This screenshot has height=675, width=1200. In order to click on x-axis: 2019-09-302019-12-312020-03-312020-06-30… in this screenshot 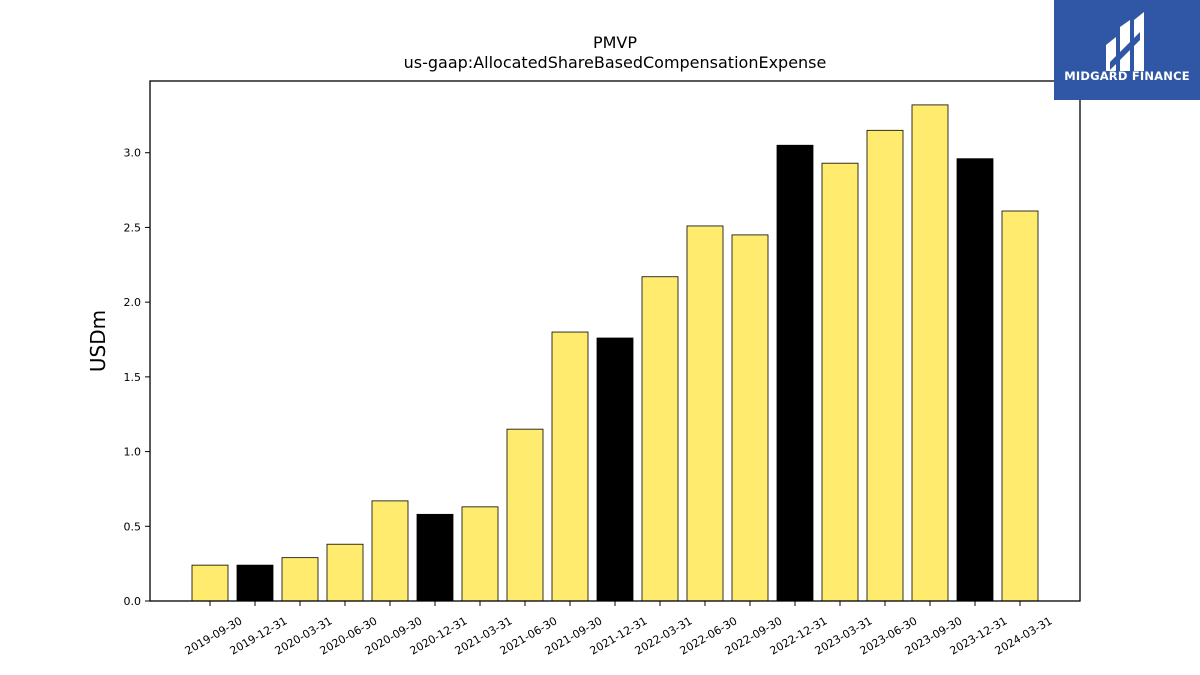, I will do `click(619, 629)`.